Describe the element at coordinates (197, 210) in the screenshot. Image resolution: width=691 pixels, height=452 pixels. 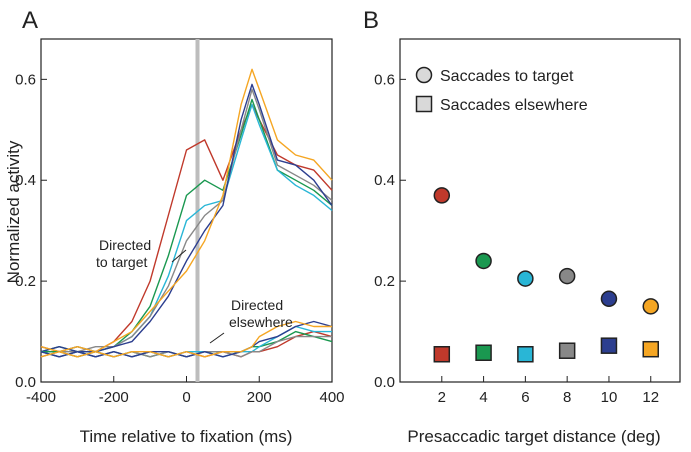
I see `fixation-marker` at that location.